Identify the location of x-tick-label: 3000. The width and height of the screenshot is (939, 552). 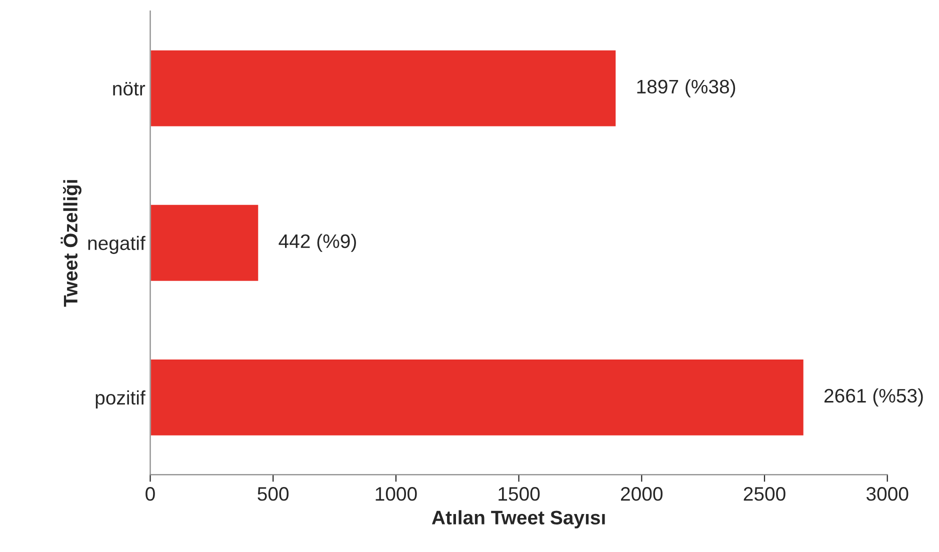
(887, 494).